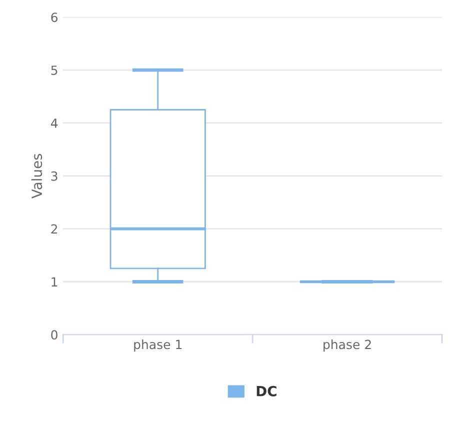 The image size is (451, 429). I want to click on legend-label: DC, so click(266, 391).